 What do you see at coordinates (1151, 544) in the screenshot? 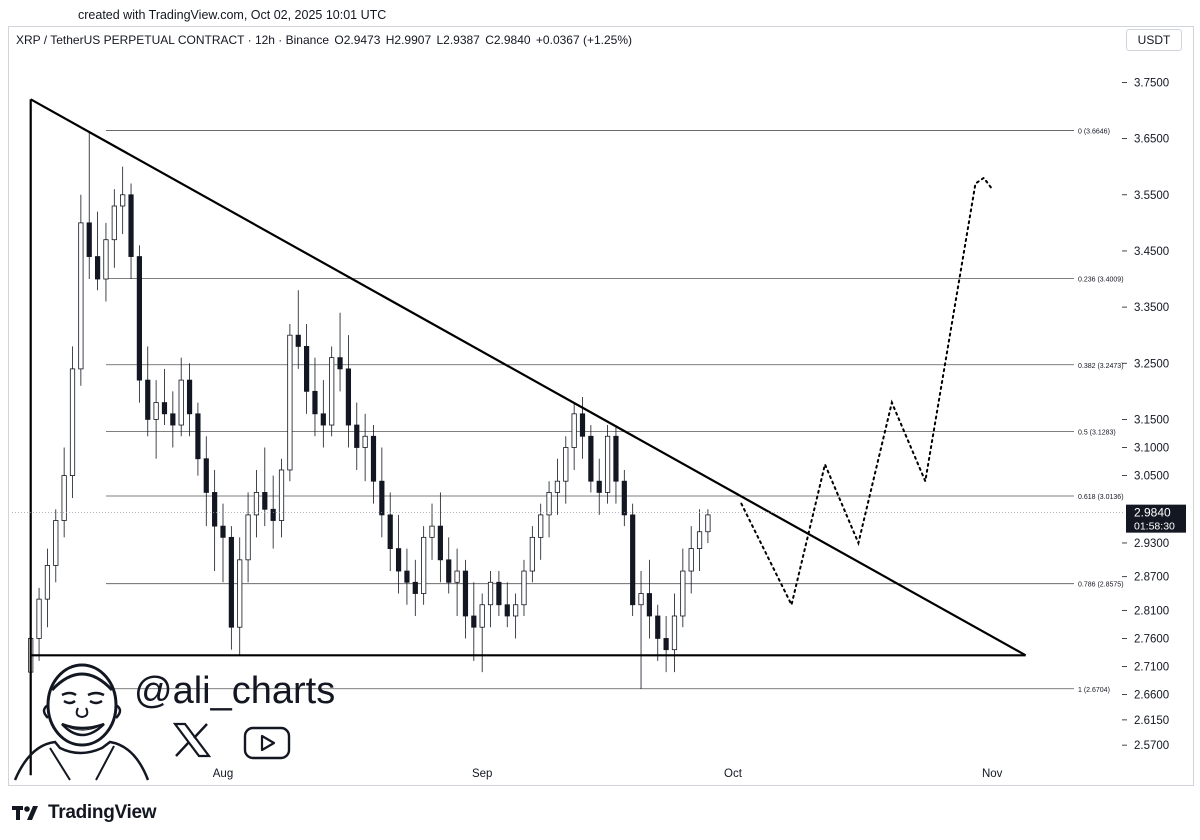
I see `price-tick-label: 2.9300` at bounding box center [1151, 544].